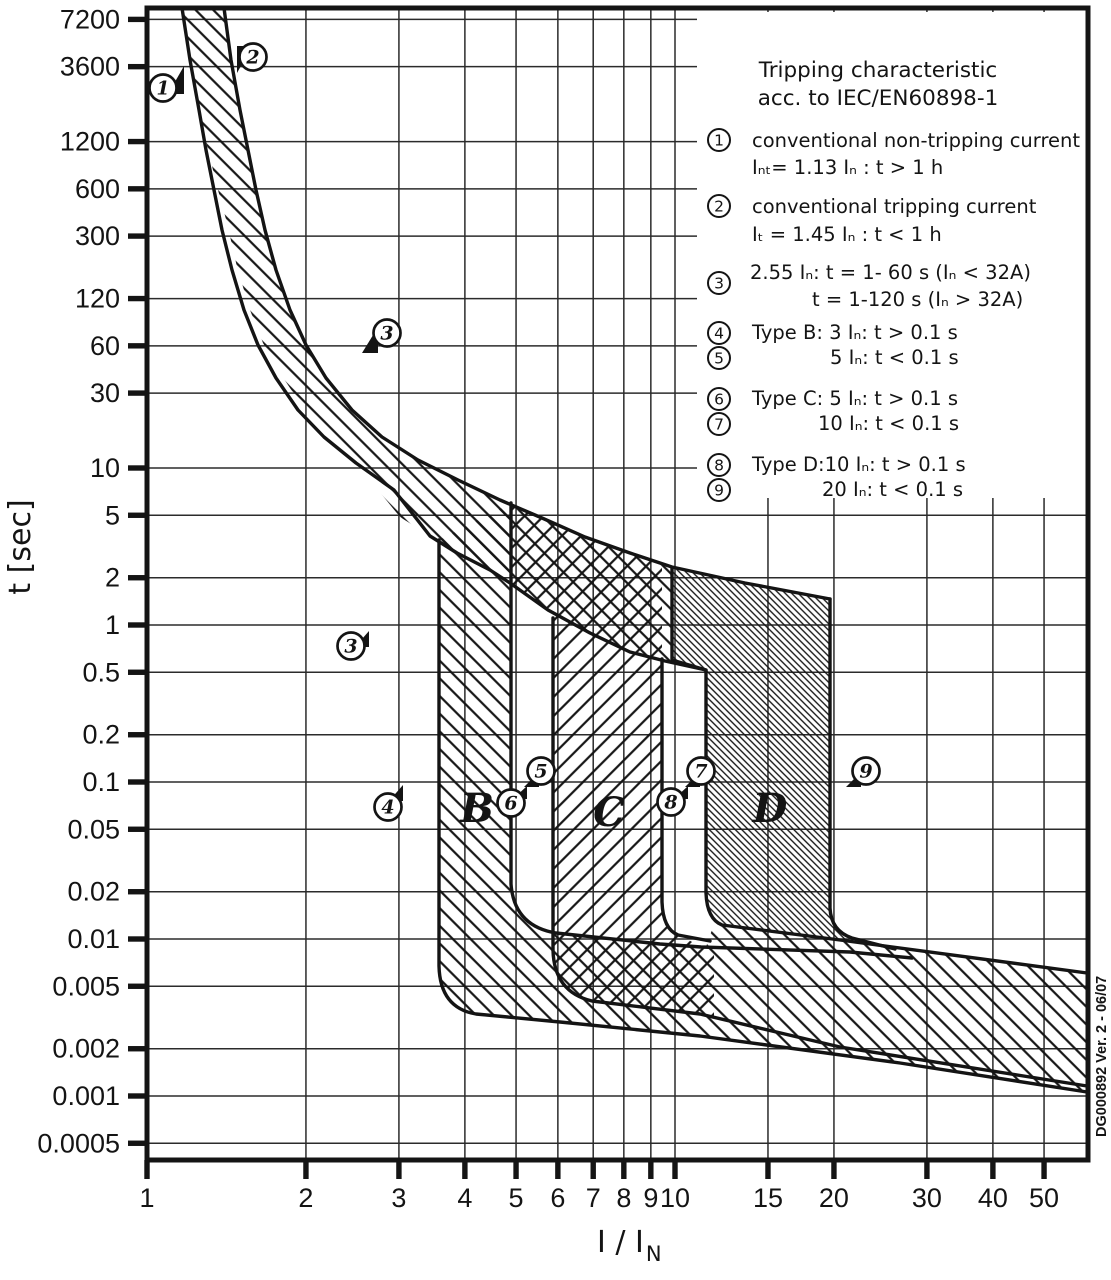  What do you see at coordinates (90, 19) in the screenshot?
I see `y-tick-label: 7200` at bounding box center [90, 19].